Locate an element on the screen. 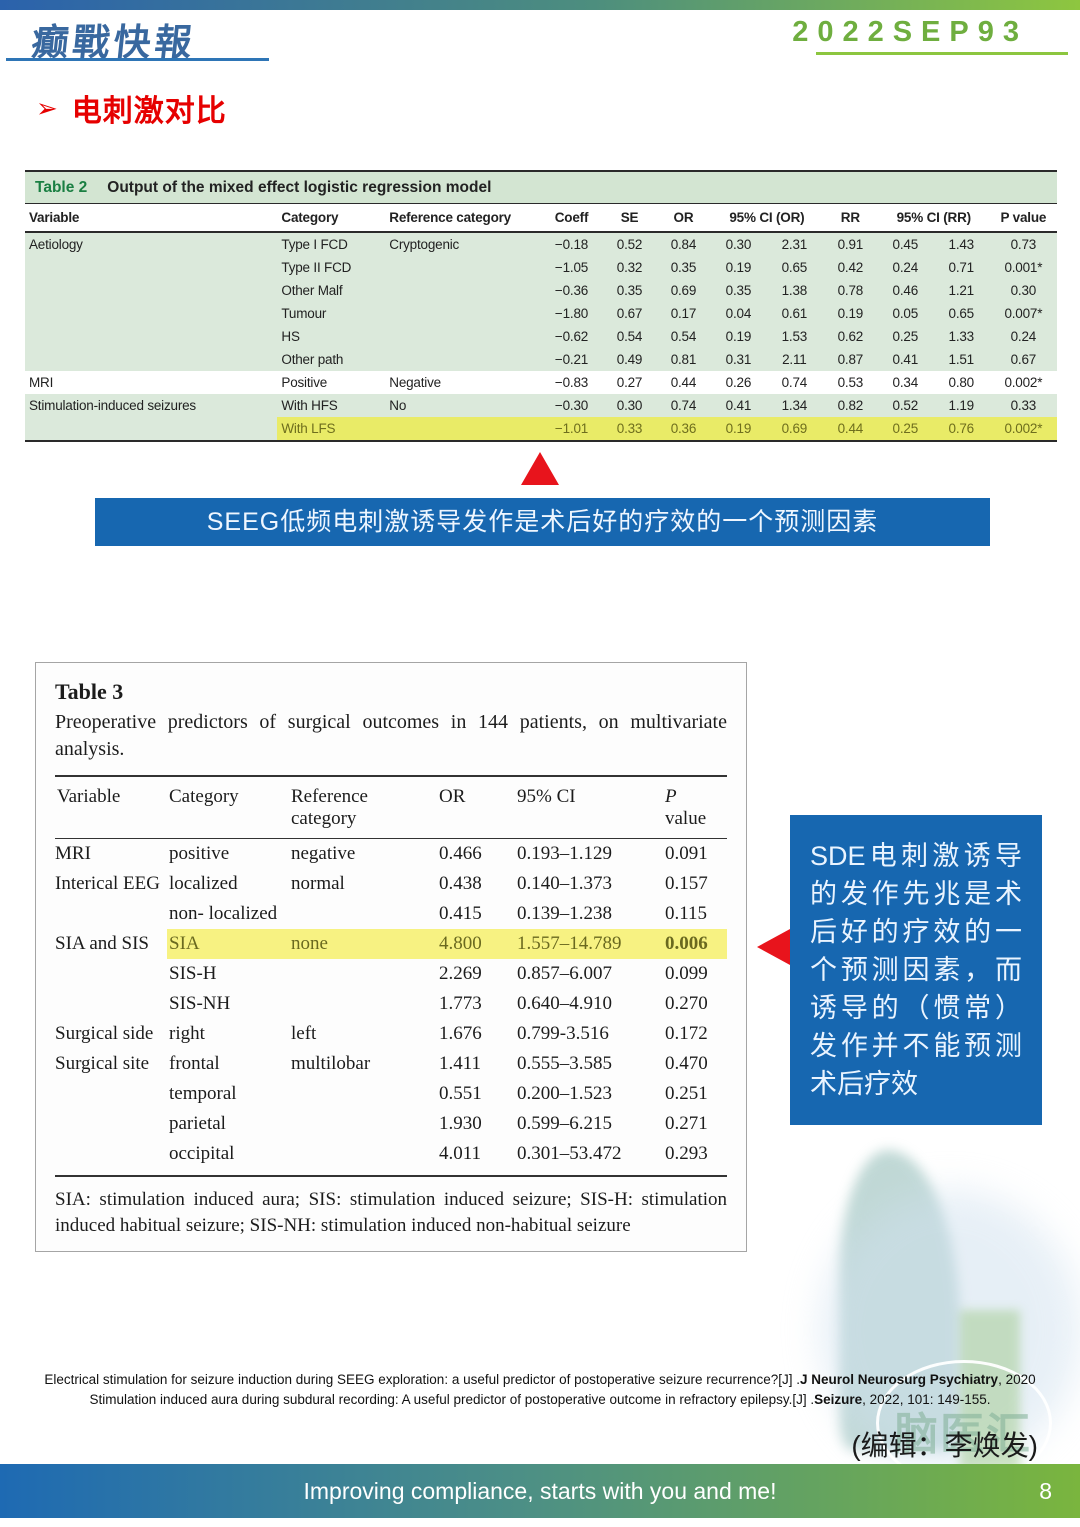 Image resolution: width=1080 pixels, height=1527 pixels. table-cell: −1.80 is located at coordinates (571, 313).